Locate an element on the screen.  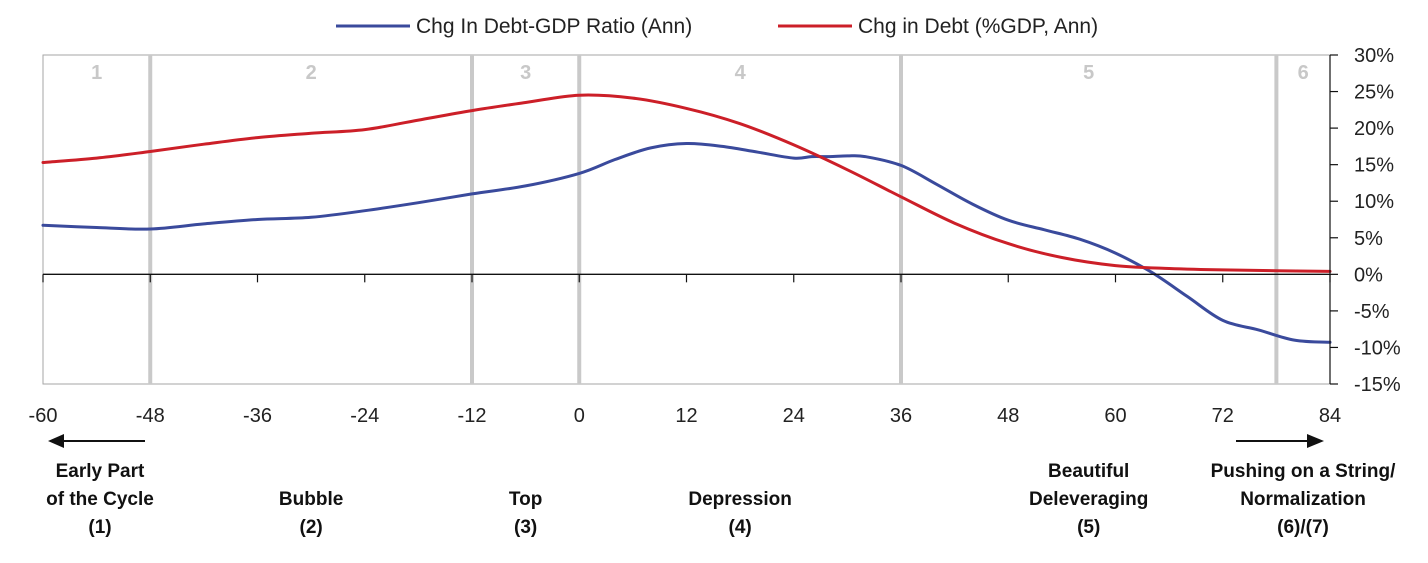
x-tick-label: -60 is located at coordinates (43, 416).